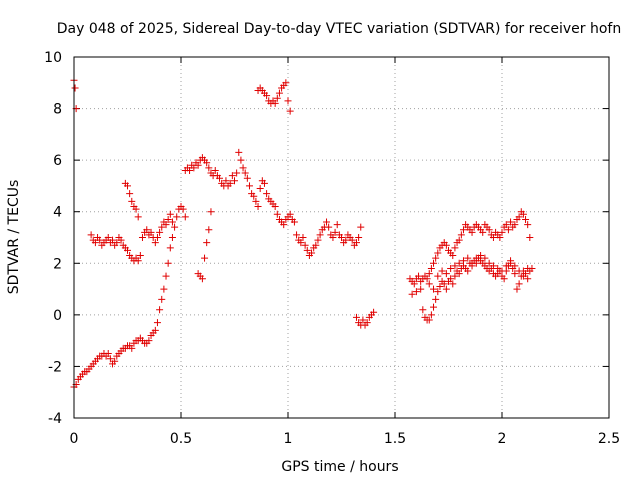 Image resolution: width=640 pixels, height=480 pixels. What do you see at coordinates (339, 467) in the screenshot?
I see `x-axis-title: GPS time / hours` at bounding box center [339, 467].